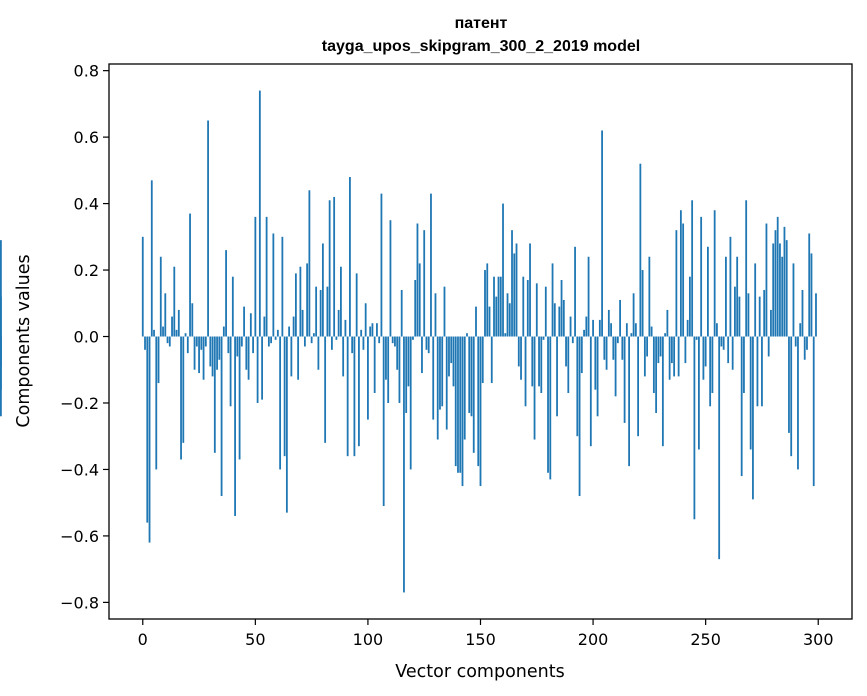 The image size is (867, 696). Describe the element at coordinates (818, 639) in the screenshot. I see `x-tick-label: 300` at that location.